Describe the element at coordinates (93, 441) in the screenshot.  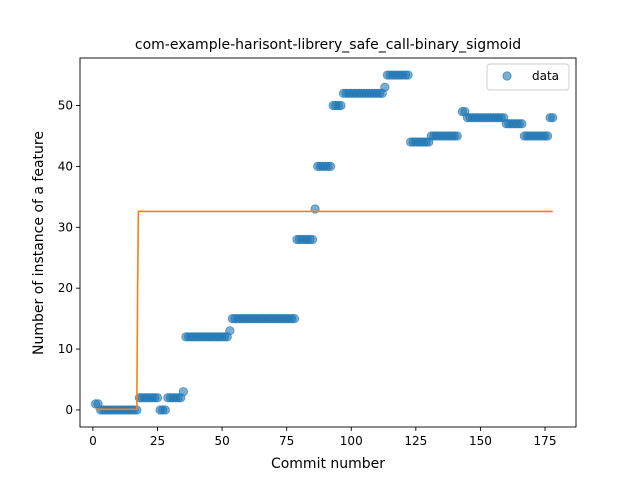
I see `x-tick-label: 0` at that location.